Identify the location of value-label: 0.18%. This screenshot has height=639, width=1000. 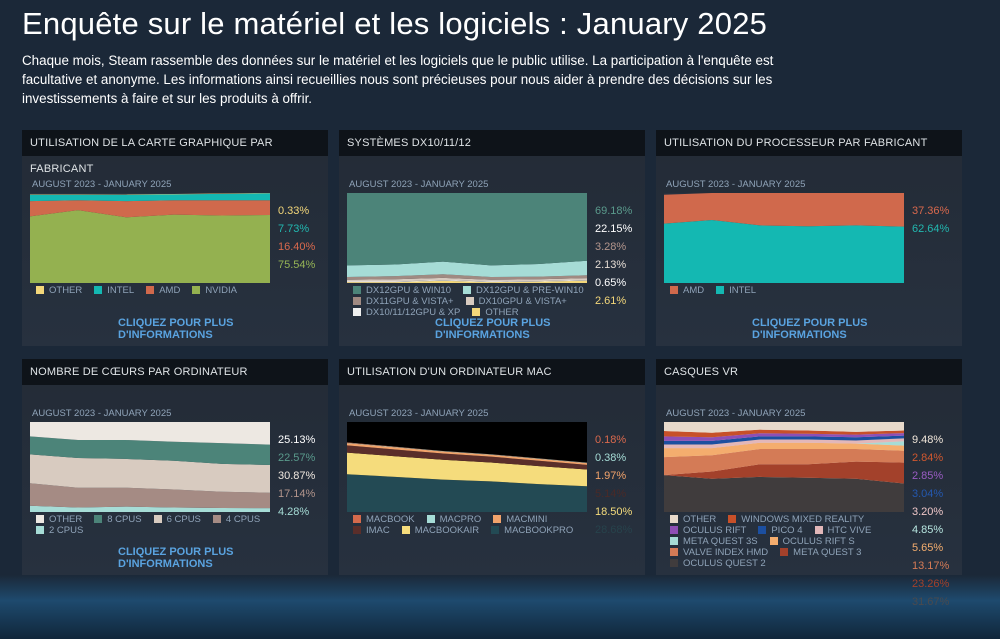
(611, 440).